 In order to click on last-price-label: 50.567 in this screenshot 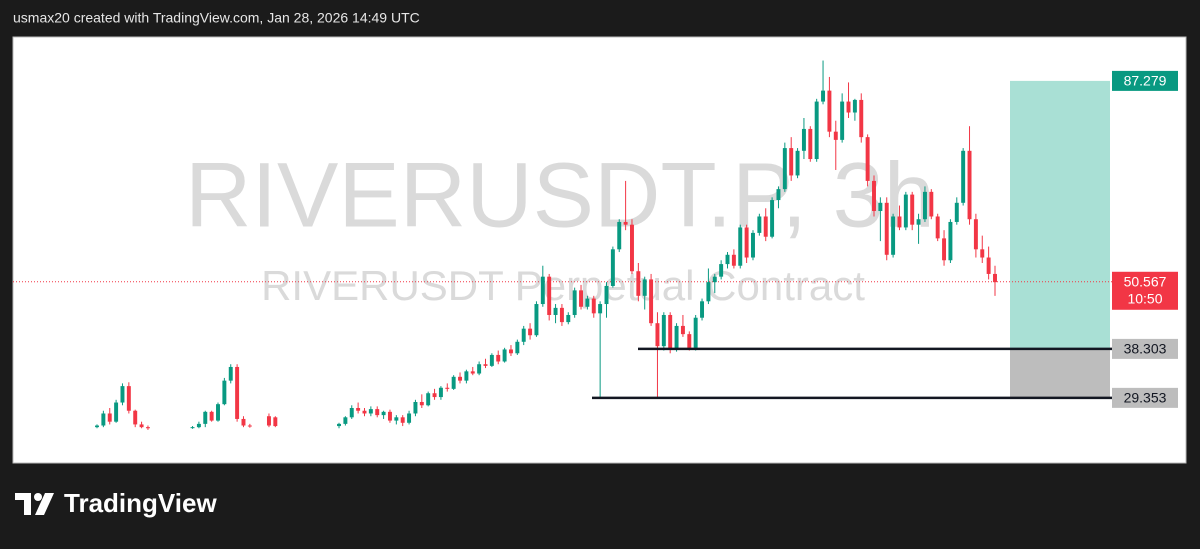, I will do `click(1145, 281)`.